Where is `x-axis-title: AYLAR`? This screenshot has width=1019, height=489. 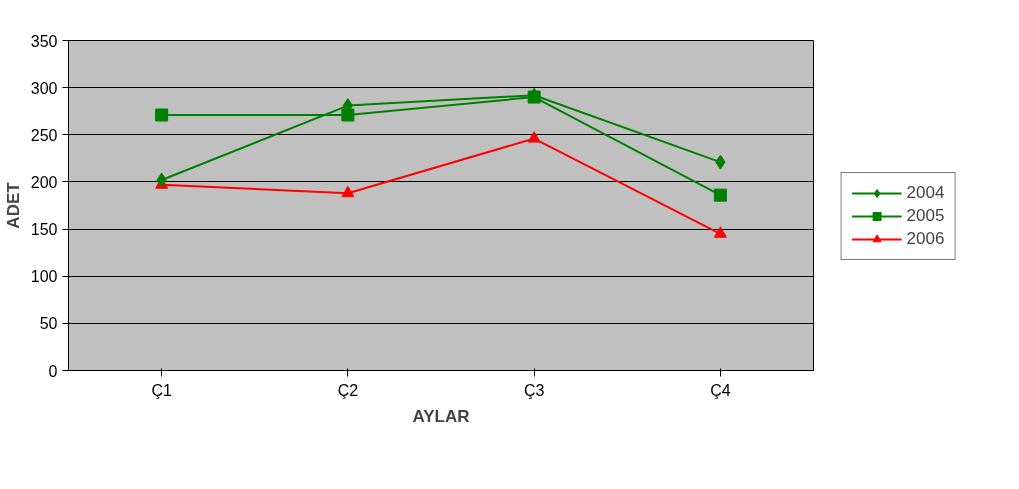
x-axis-title: AYLAR is located at coordinates (441, 416).